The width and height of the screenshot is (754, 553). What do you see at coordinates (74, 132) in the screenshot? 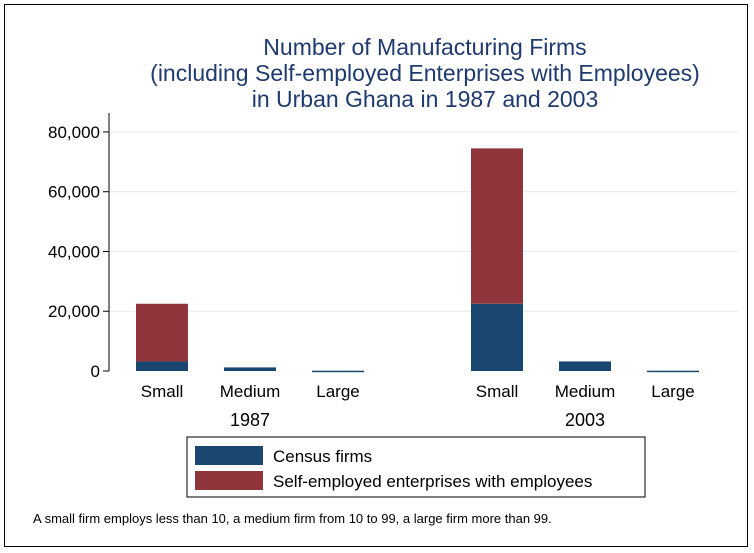
I see `y-tick-label-4: 80,000` at bounding box center [74, 132].